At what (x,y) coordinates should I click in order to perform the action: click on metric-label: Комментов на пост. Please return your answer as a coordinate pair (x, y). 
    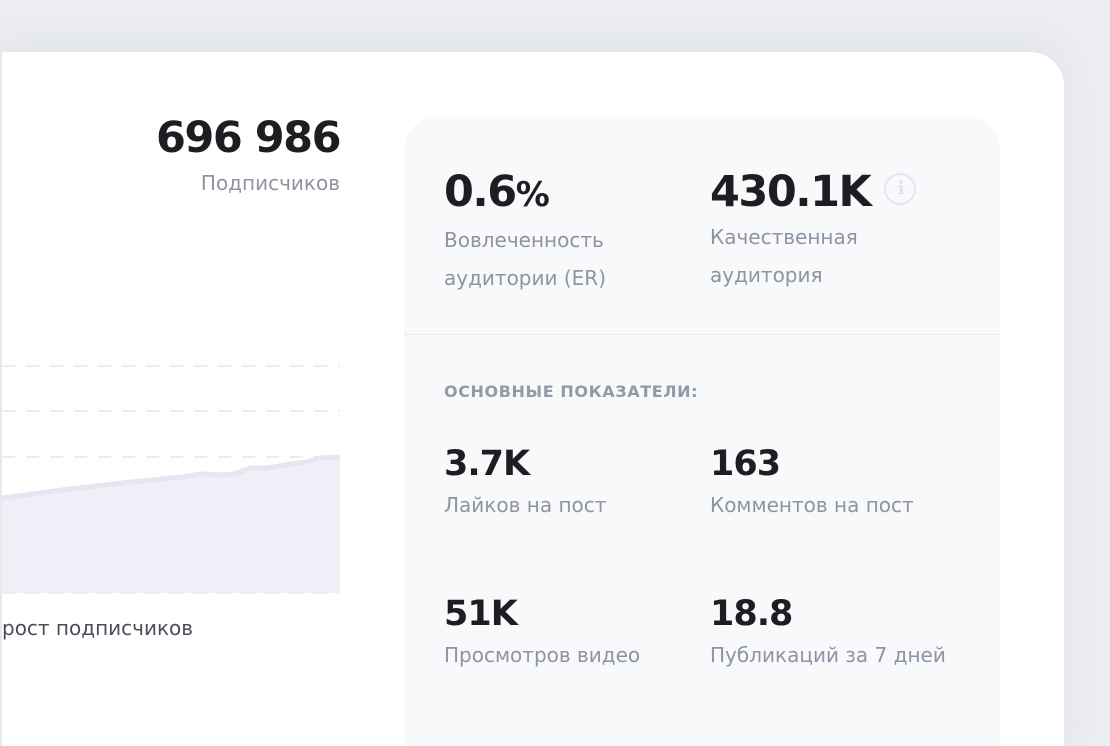
    Looking at the image, I should click on (812, 505).